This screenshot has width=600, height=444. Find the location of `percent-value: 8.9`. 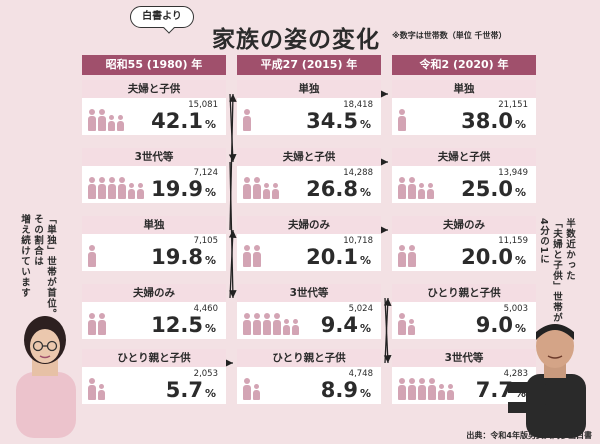

percent-value: 8.9 is located at coordinates (339, 390).